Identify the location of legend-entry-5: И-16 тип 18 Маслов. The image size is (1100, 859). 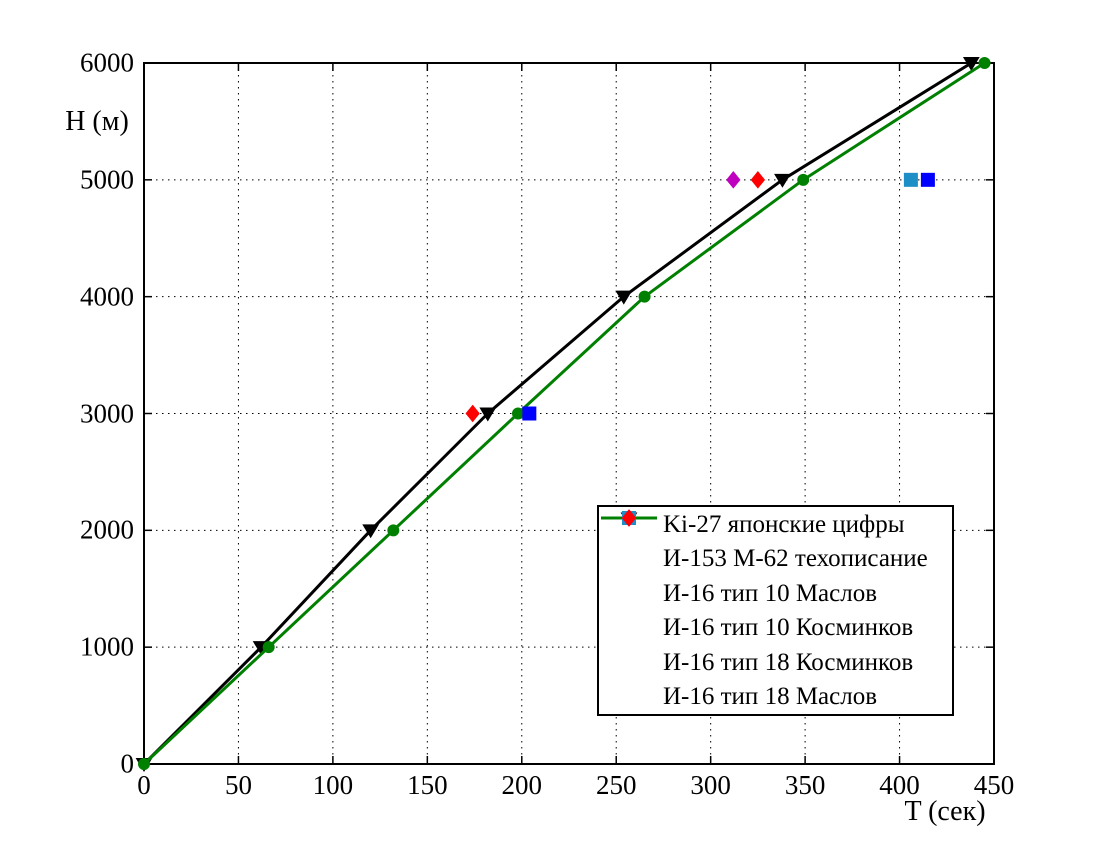
(775, 611).